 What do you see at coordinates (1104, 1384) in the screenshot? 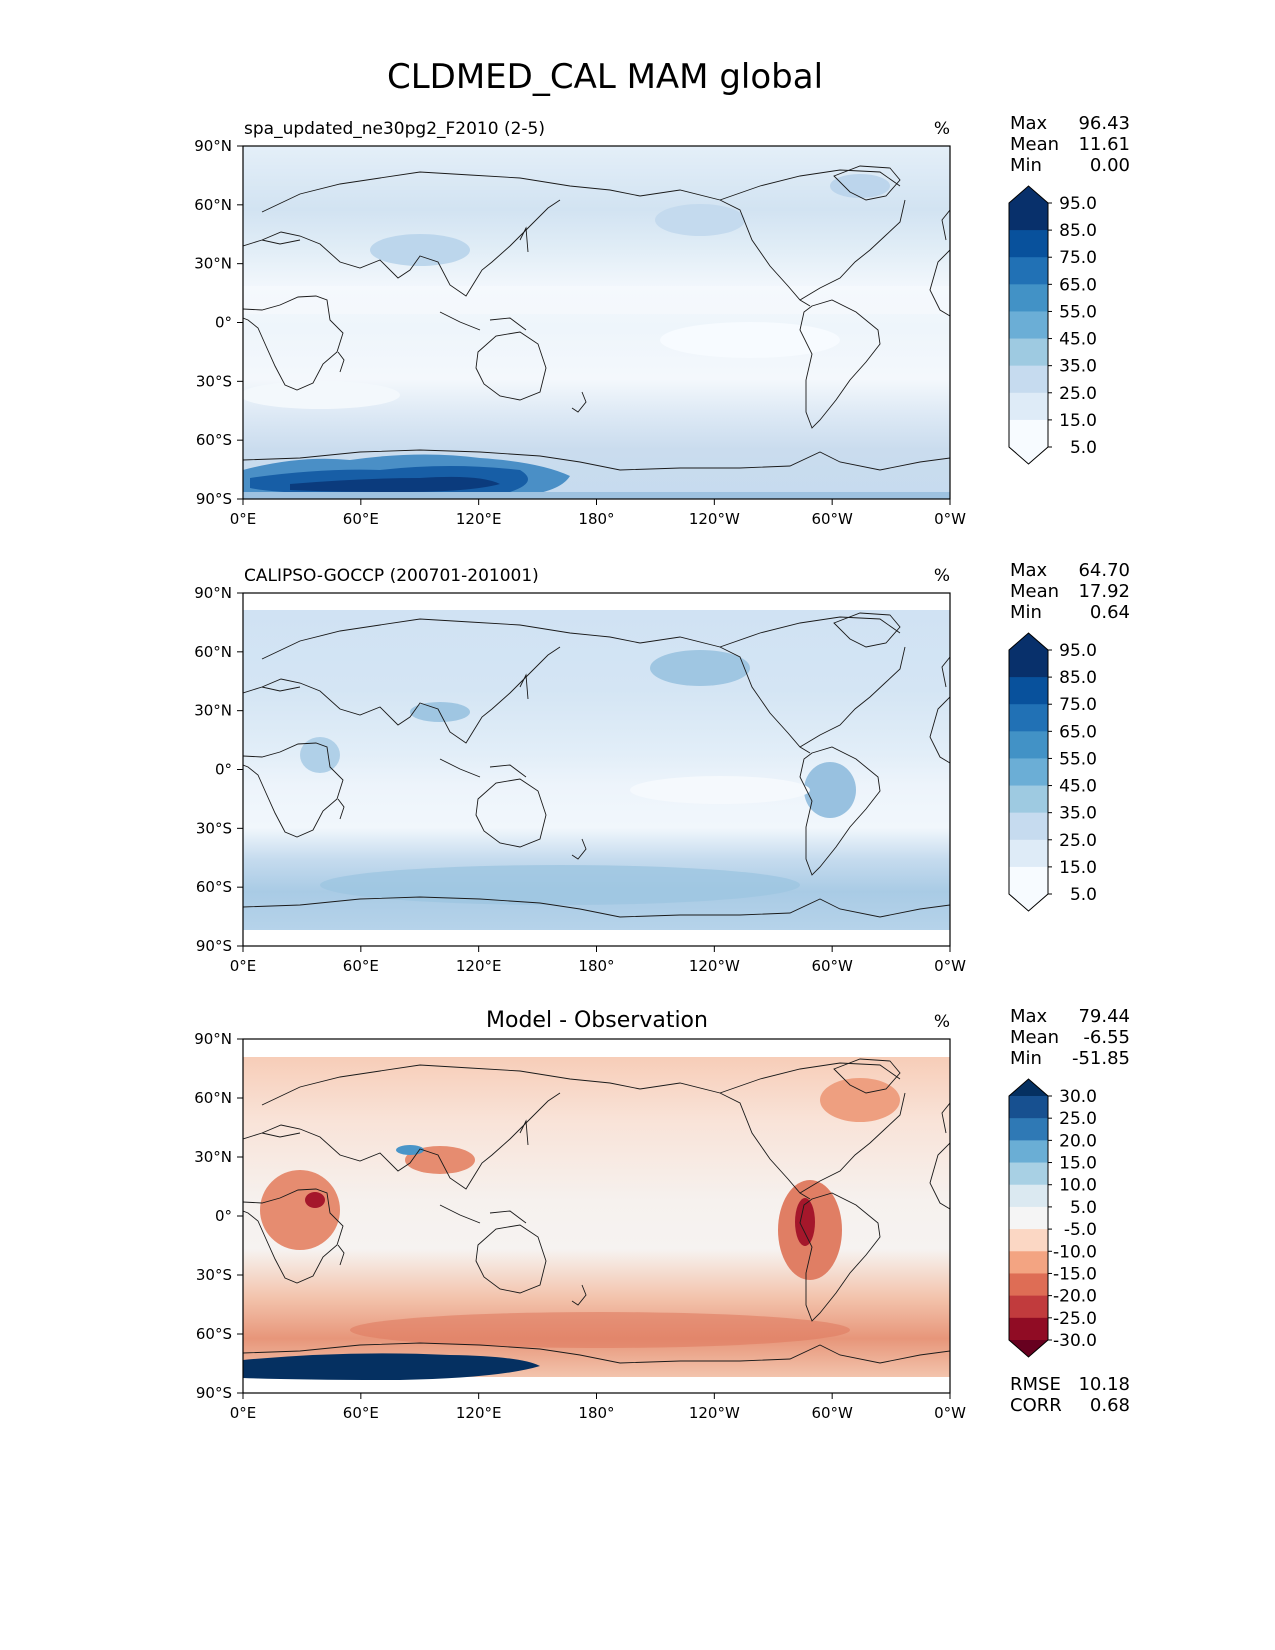
I see `stat-value: 10.18` at bounding box center [1104, 1384].